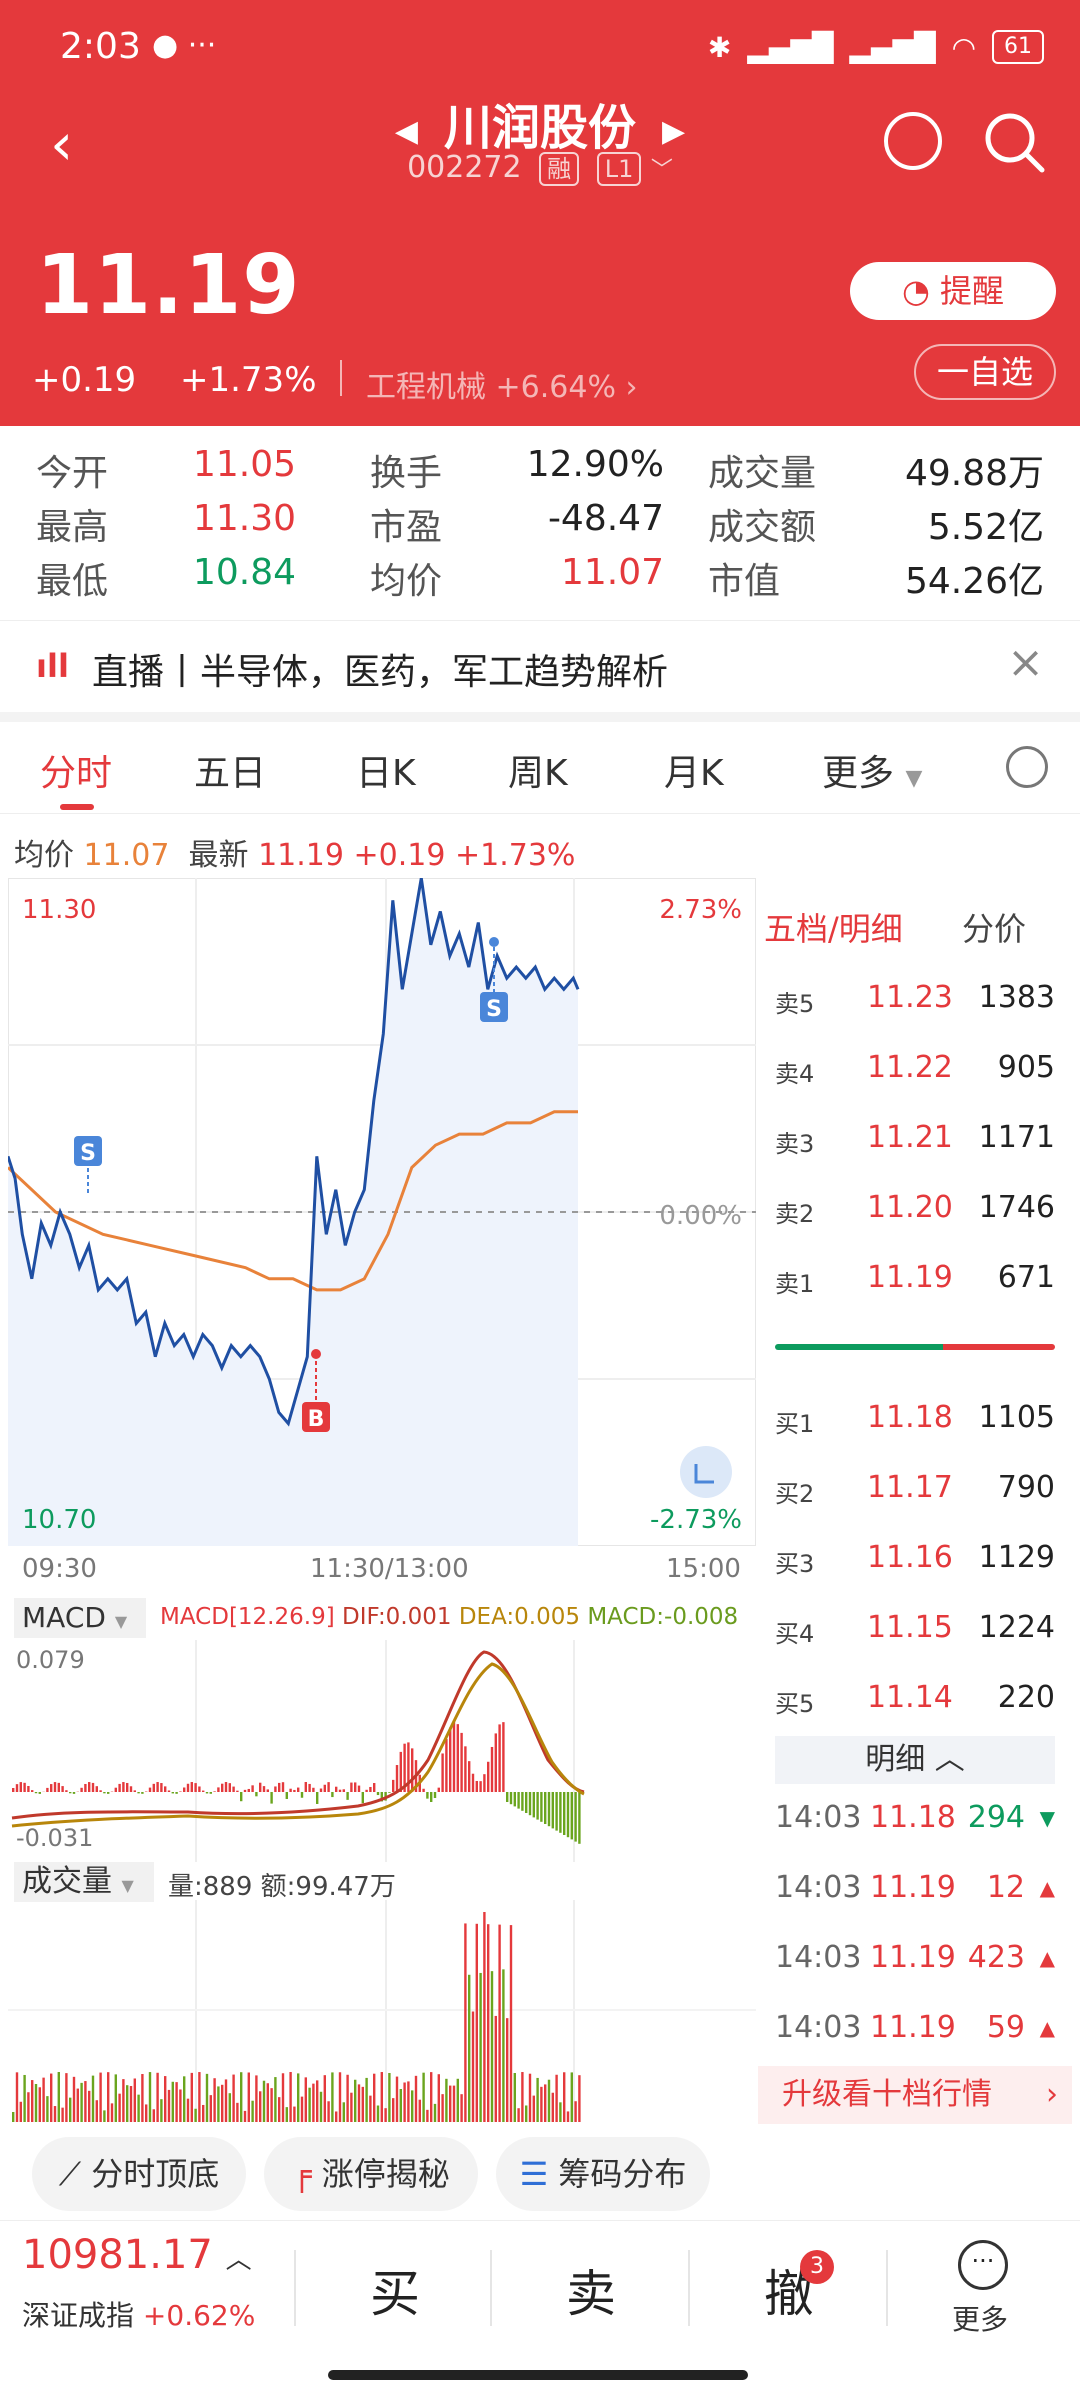  What do you see at coordinates (915, 1630) in the screenshot?
I see `buy-row: 买4 11.15 1224` at bounding box center [915, 1630].